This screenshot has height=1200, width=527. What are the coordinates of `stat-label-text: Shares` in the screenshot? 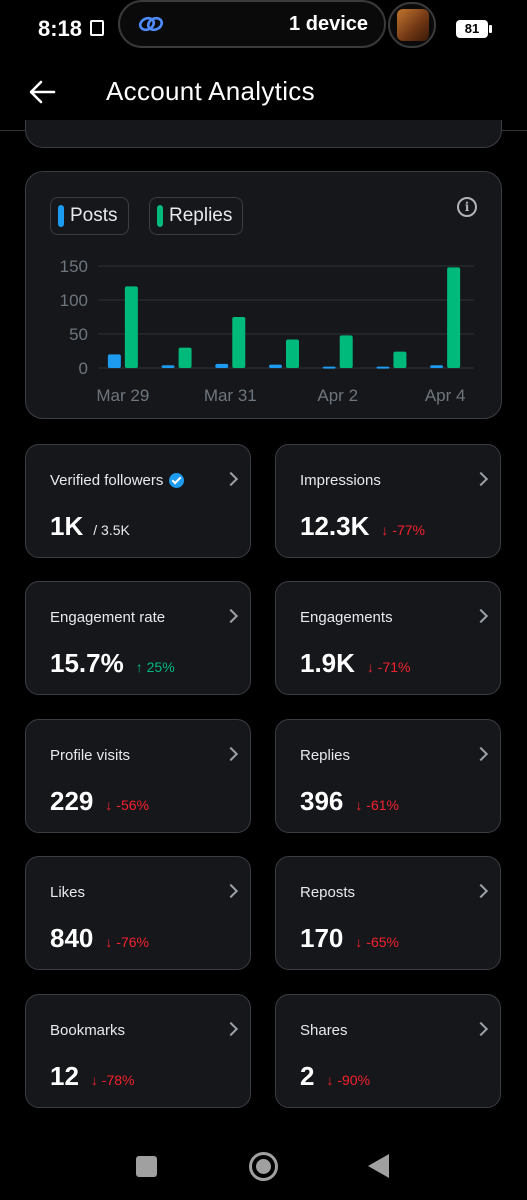 It's located at (324, 1030).